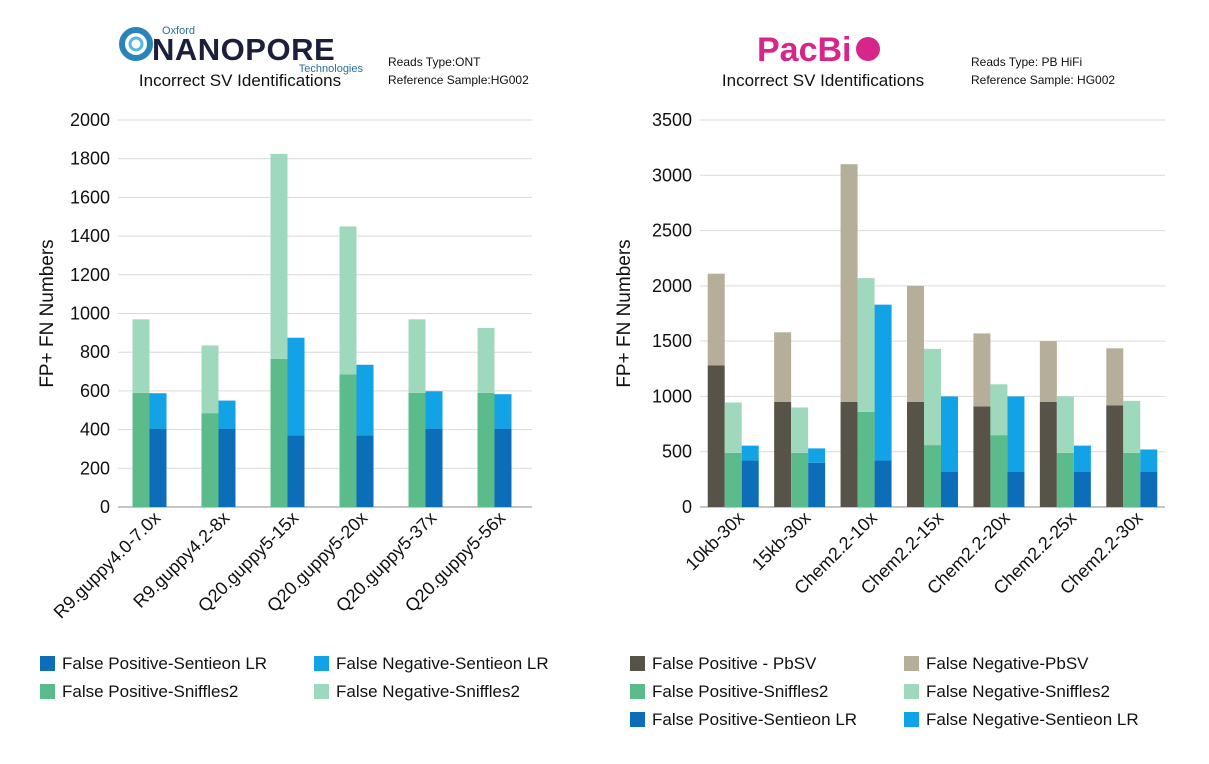 Image resolution: width=1209 pixels, height=764 pixels. Describe the element at coordinates (105, 507) in the screenshot. I see `y-tick-label: 0` at that location.